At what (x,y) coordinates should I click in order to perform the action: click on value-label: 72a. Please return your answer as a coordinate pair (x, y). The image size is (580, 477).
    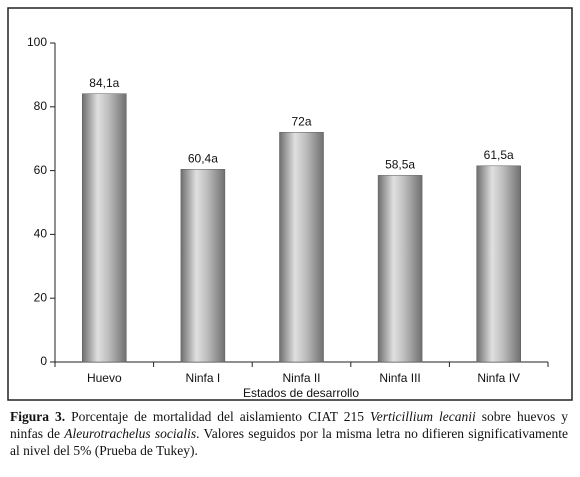
    Looking at the image, I should click on (301, 121).